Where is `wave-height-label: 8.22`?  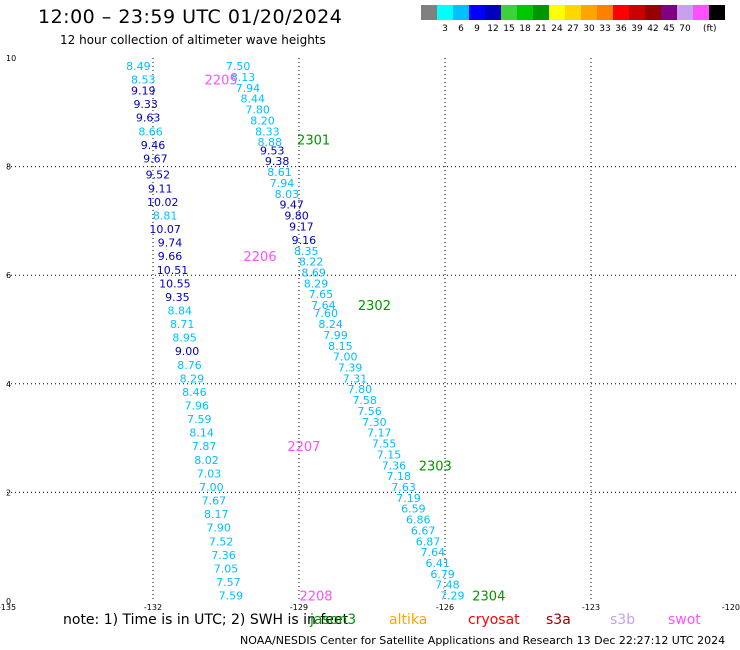
wave-height-label: 8.22 is located at coordinates (311, 262).